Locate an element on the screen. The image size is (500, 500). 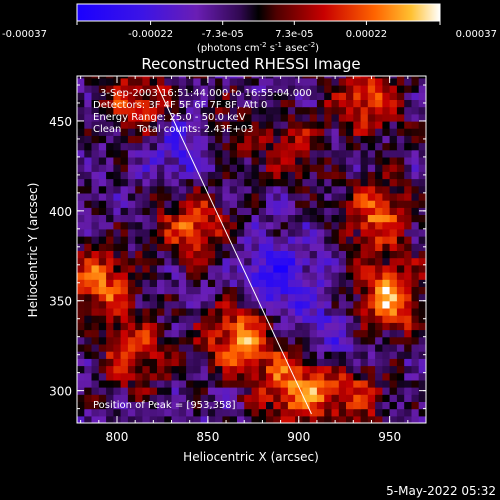
x-tick-label: 900 is located at coordinates (298, 437).